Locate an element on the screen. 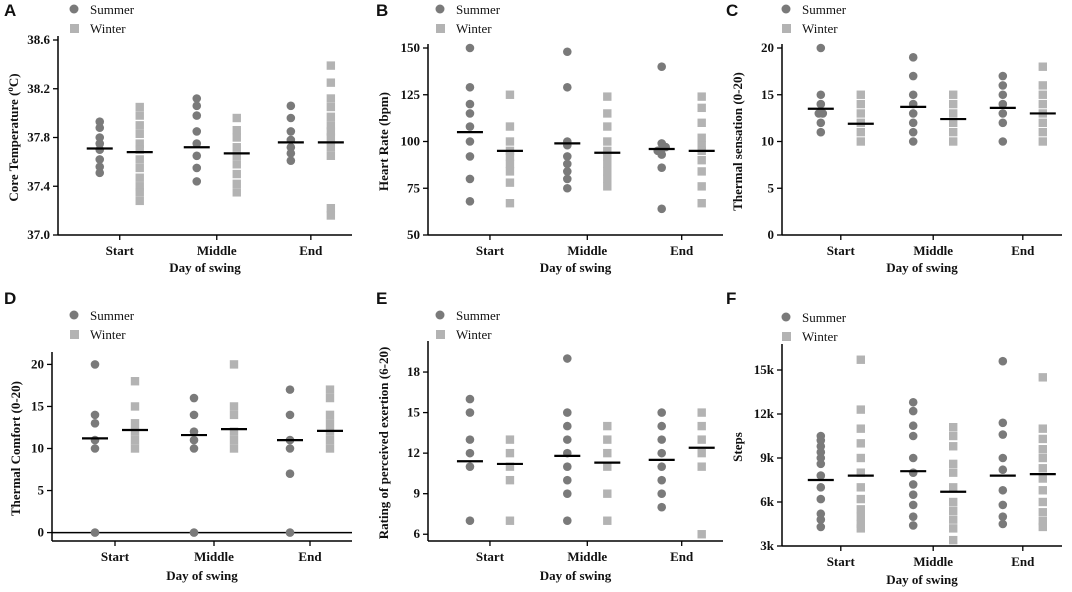 The image size is (1072, 592). y-tick-label: 15k is located at coordinates (764, 369).